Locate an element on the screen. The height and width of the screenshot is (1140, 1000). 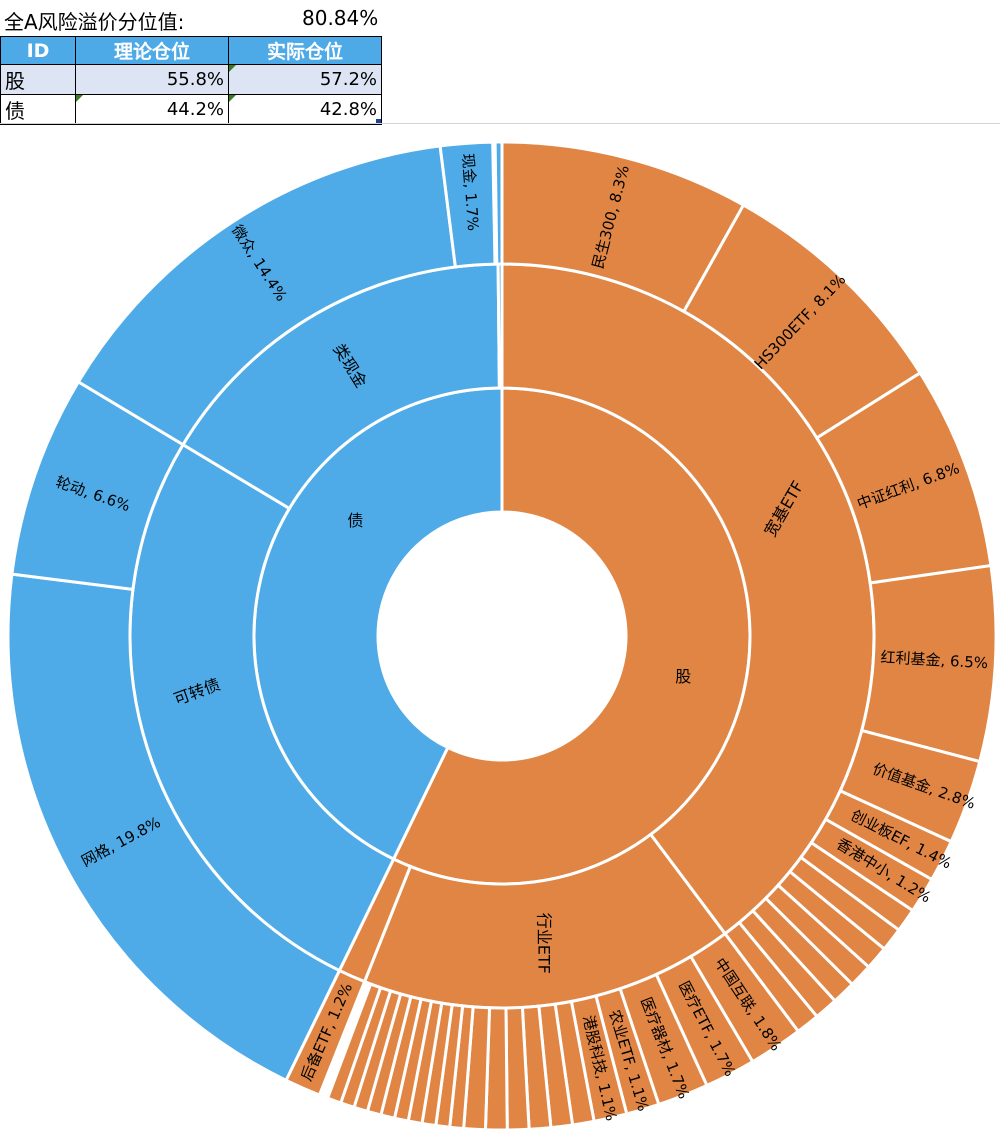
selection-handle-icon is located at coordinates (378, 121).